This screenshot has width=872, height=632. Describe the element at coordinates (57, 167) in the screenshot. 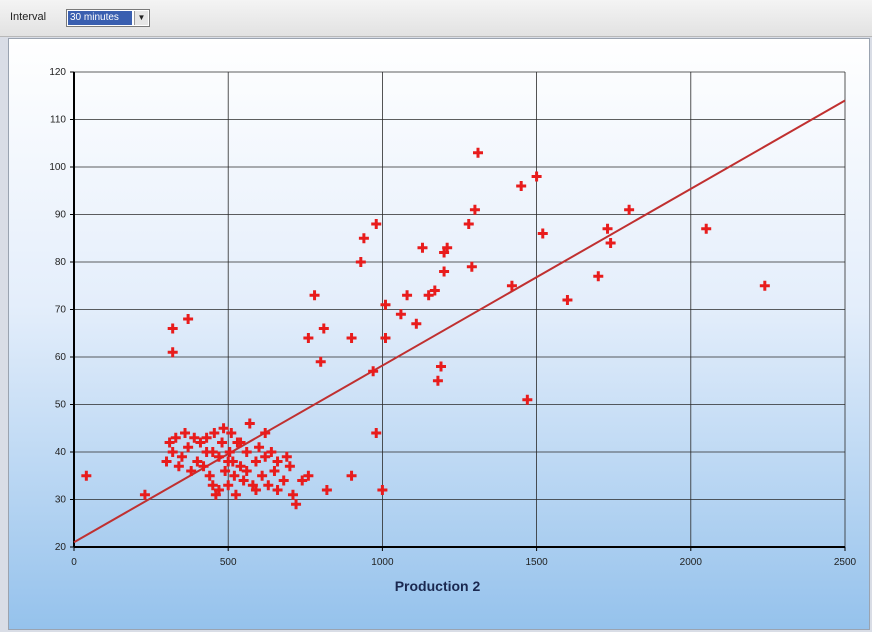

I see `y-tick-label: 100` at that location.